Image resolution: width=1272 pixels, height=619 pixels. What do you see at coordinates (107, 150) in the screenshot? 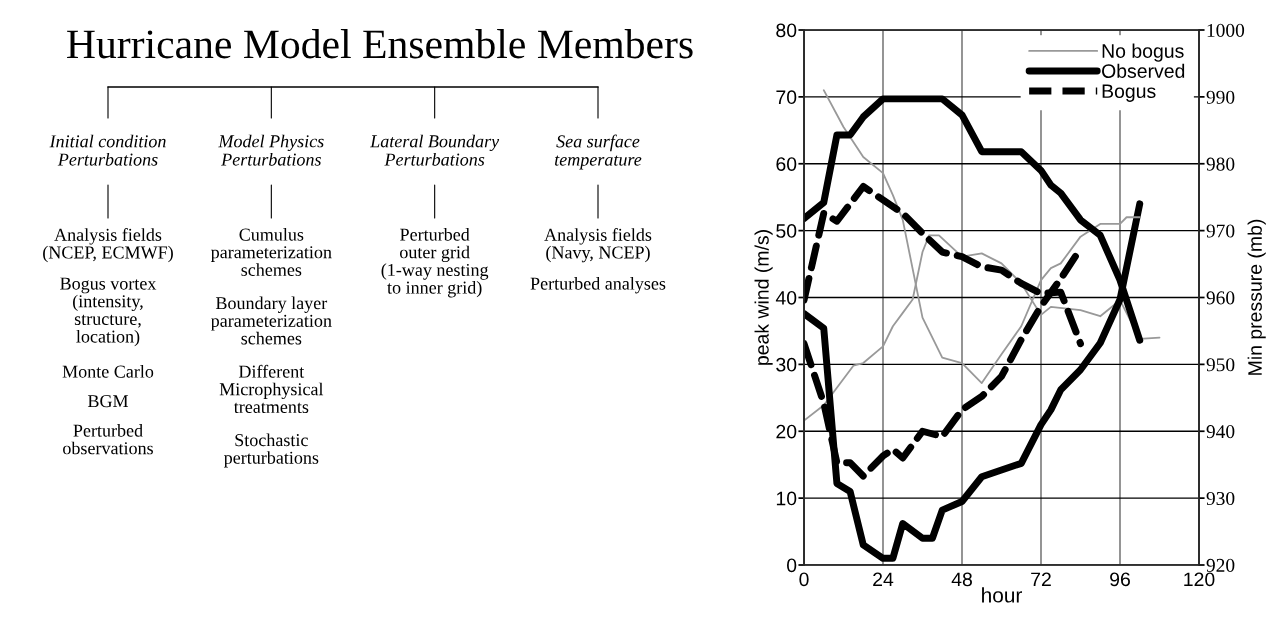
I see `category-label: Initial condition Perturbations` at bounding box center [107, 150].